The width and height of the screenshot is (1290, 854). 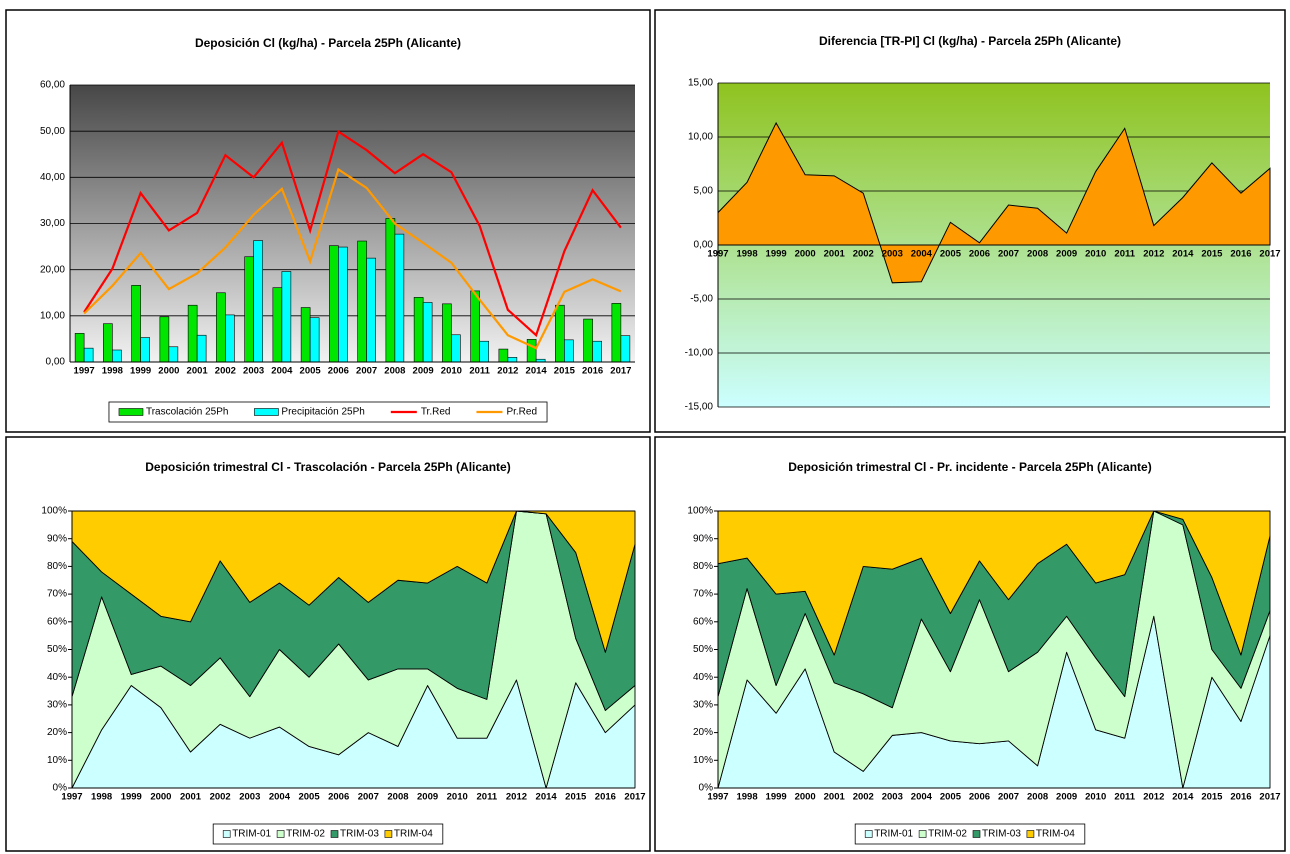 What do you see at coordinates (700, 83) in the screenshot?
I see `y-tick-label: 15,00` at bounding box center [700, 83].